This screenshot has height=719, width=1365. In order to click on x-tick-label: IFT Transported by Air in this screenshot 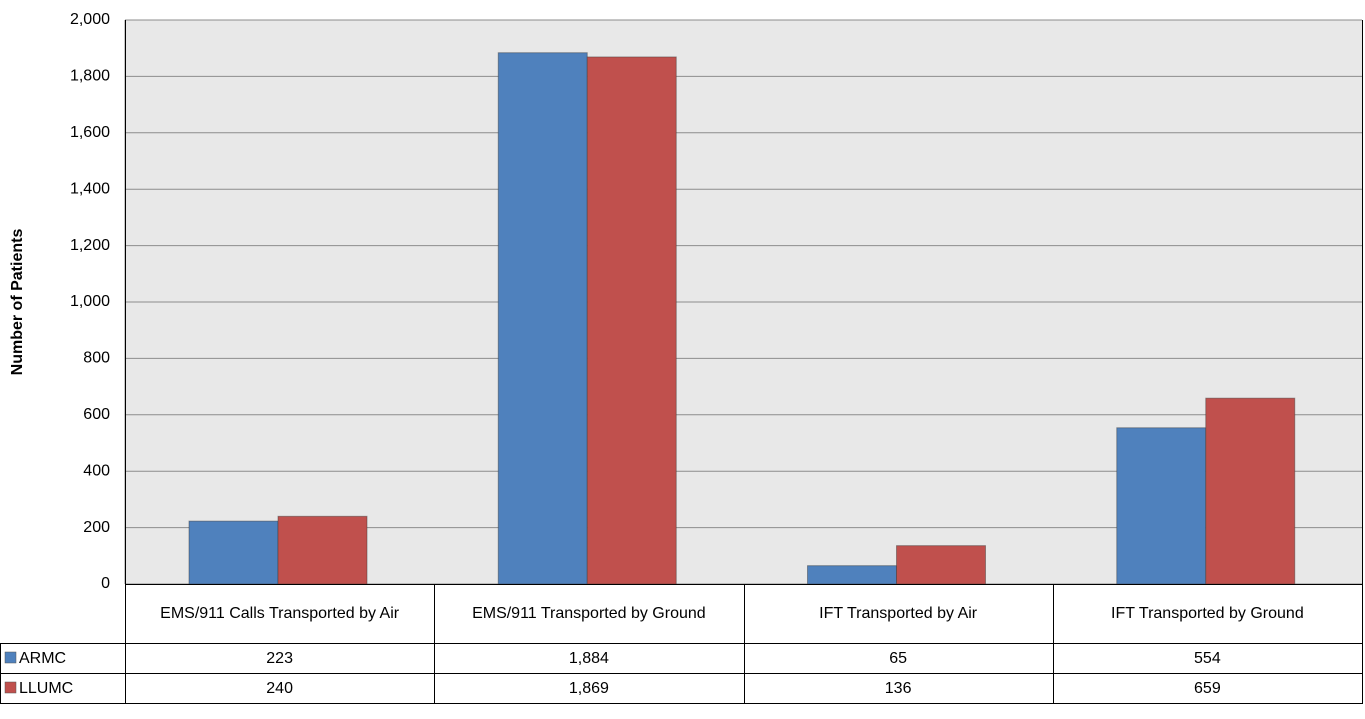, I will do `click(898, 613)`.